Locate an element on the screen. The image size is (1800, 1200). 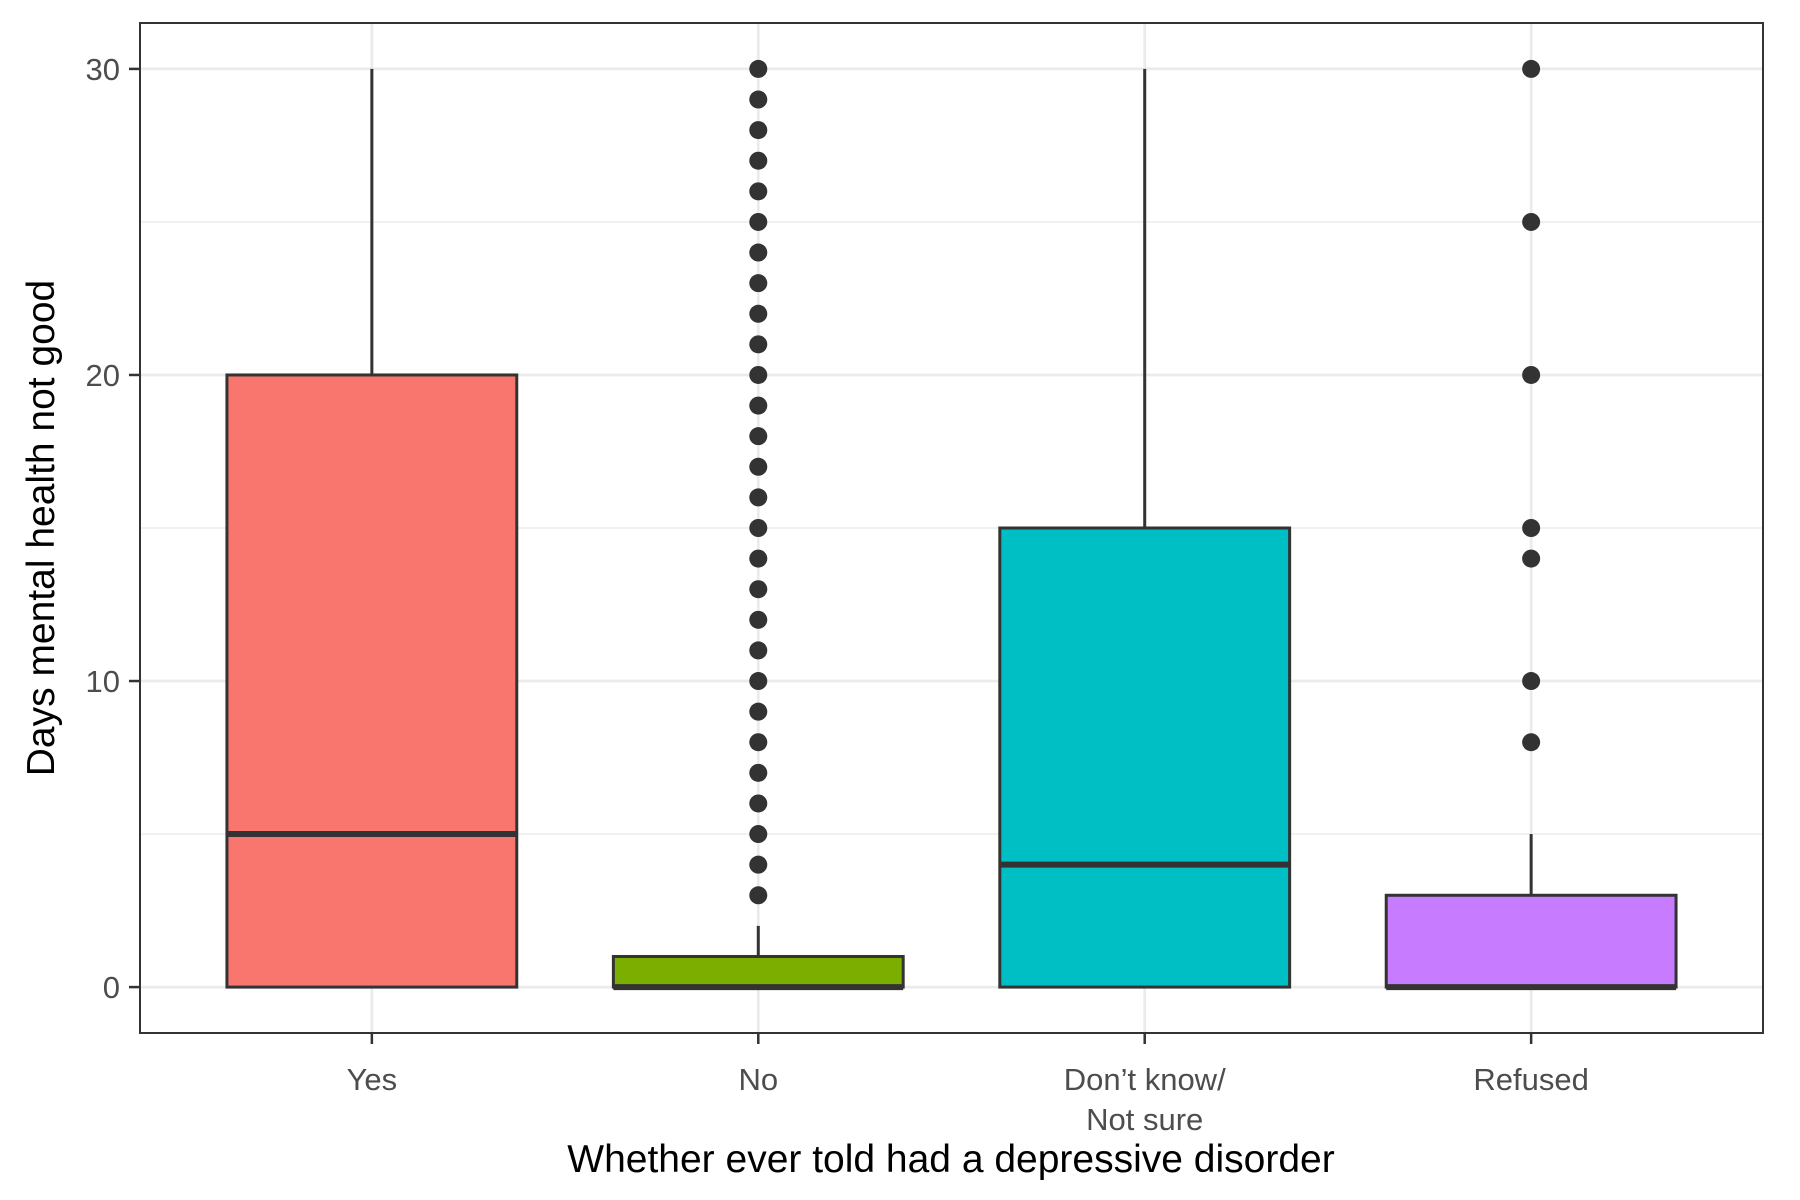
x-tick-label-line: Refused is located at coordinates (1530, 1079).